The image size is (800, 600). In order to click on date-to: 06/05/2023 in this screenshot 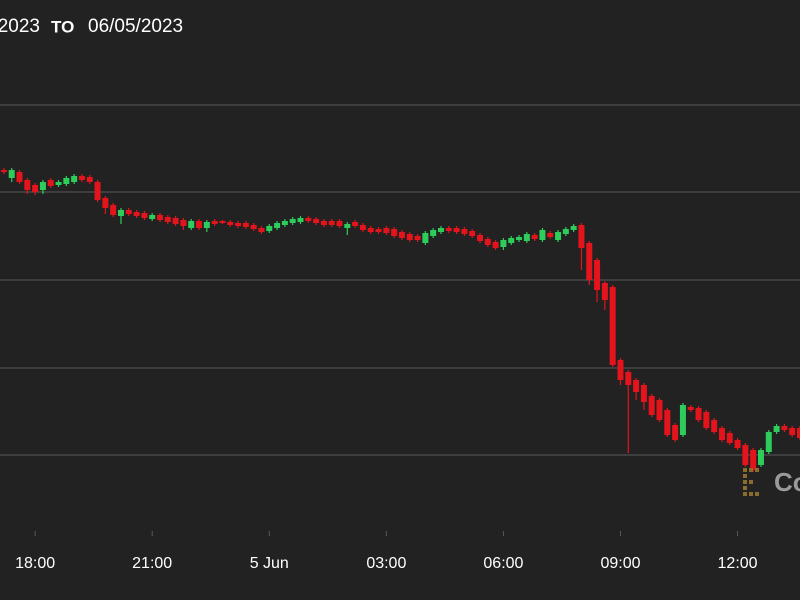, I will do `click(135, 26)`.